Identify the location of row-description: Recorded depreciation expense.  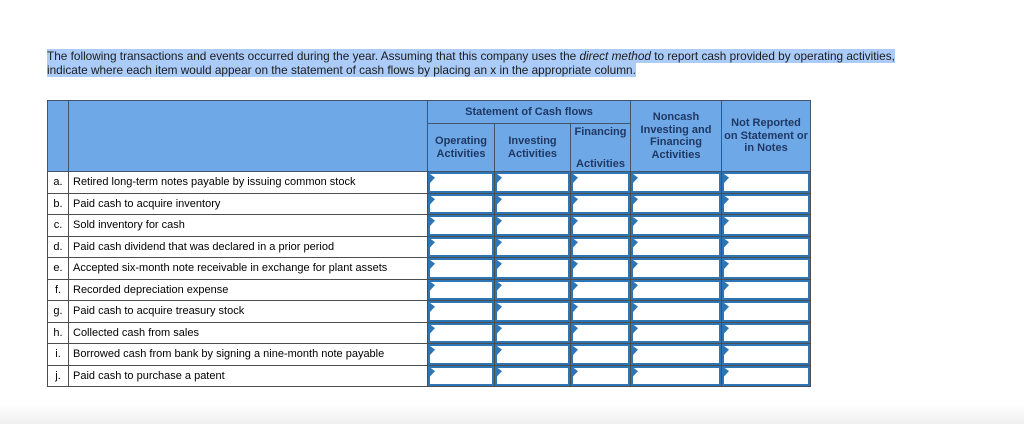
(248, 289).